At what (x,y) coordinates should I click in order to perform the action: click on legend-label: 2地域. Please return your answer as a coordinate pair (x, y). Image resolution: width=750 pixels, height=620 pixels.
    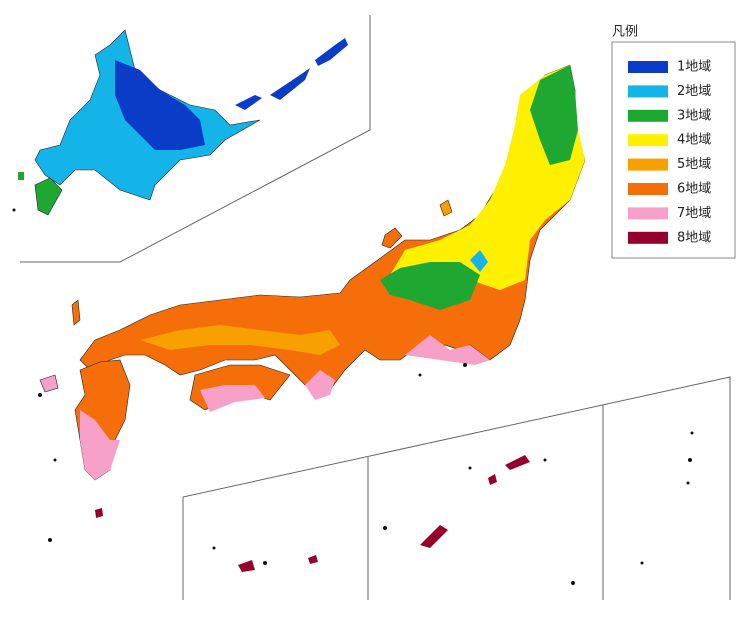
    Looking at the image, I should click on (694, 91).